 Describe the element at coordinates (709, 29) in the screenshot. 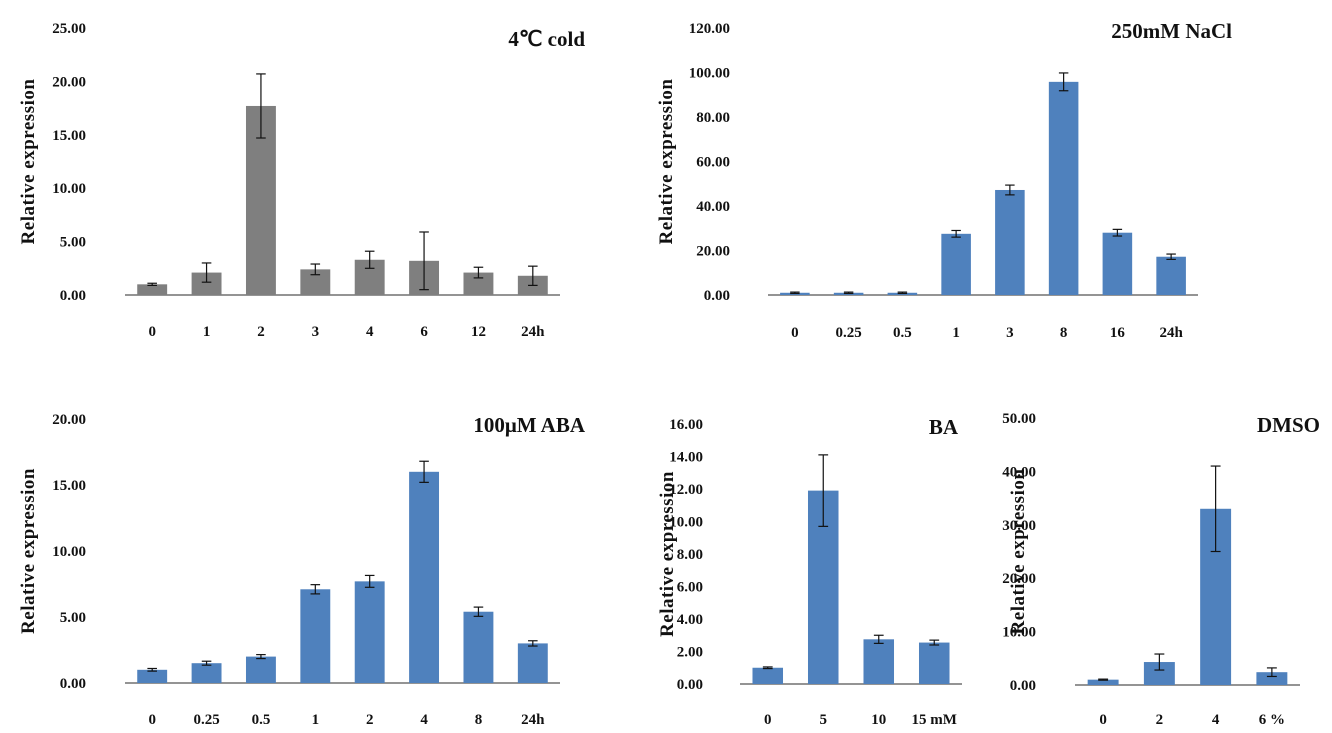

I see `y-tick-label: 120.00` at that location.